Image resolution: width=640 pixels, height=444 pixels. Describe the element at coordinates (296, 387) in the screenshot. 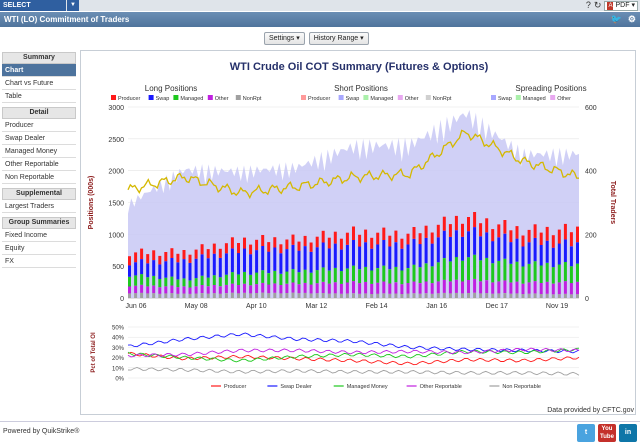

I see `legend-label: Swap Dealer` at that location.